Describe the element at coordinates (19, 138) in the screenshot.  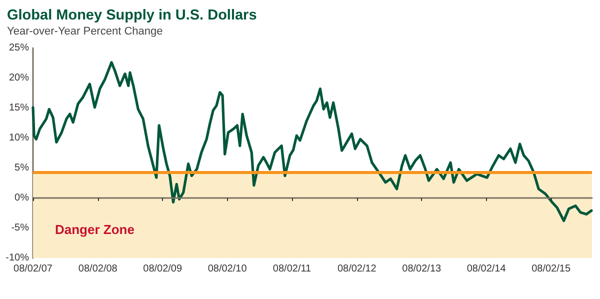
I see `y-tick-label: 10%` at that location.